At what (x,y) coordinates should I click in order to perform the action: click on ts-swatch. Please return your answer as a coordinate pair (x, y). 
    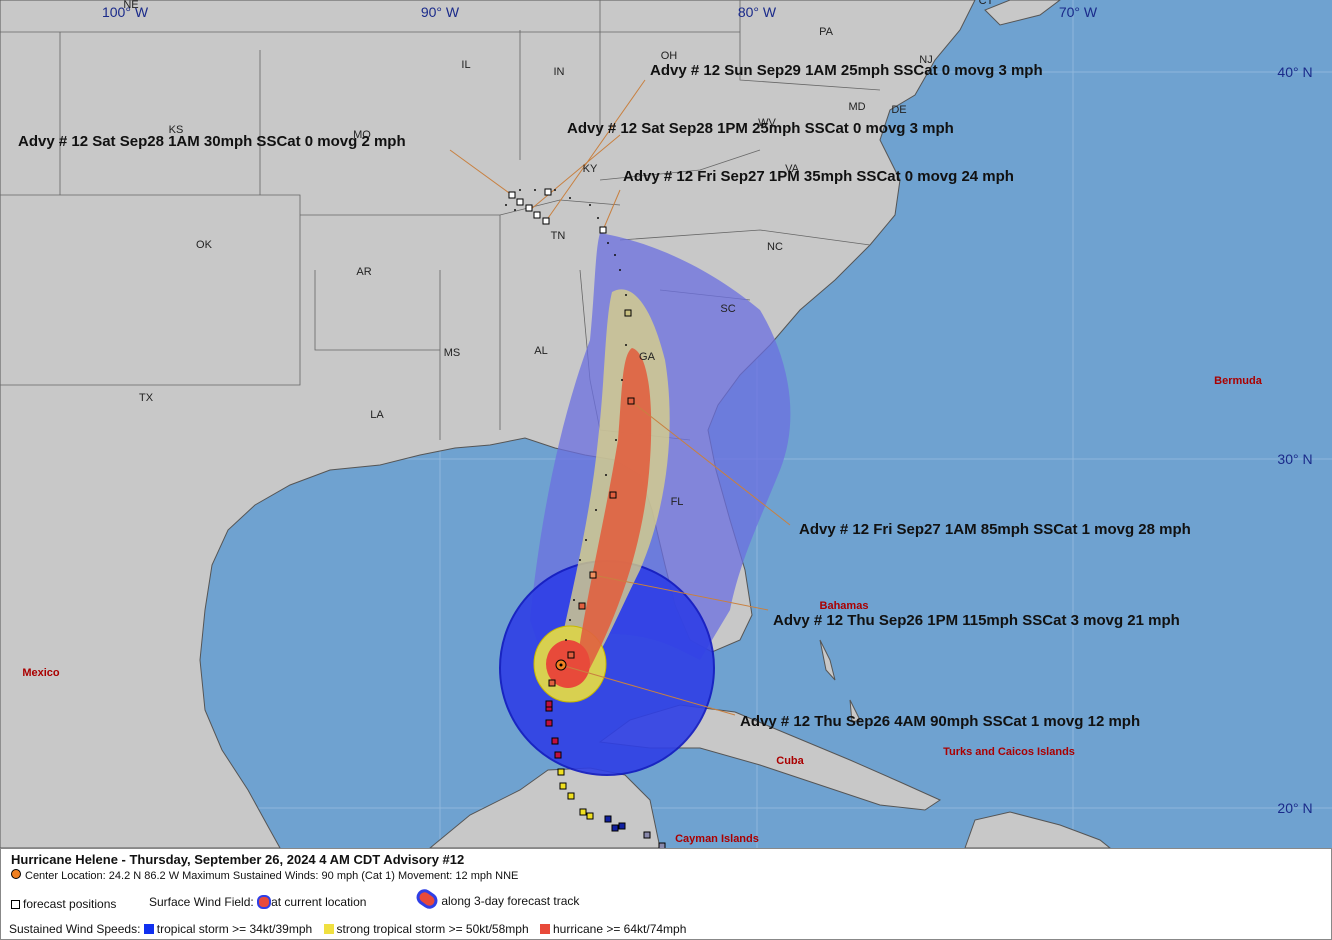
    Looking at the image, I should click on (148, 929).